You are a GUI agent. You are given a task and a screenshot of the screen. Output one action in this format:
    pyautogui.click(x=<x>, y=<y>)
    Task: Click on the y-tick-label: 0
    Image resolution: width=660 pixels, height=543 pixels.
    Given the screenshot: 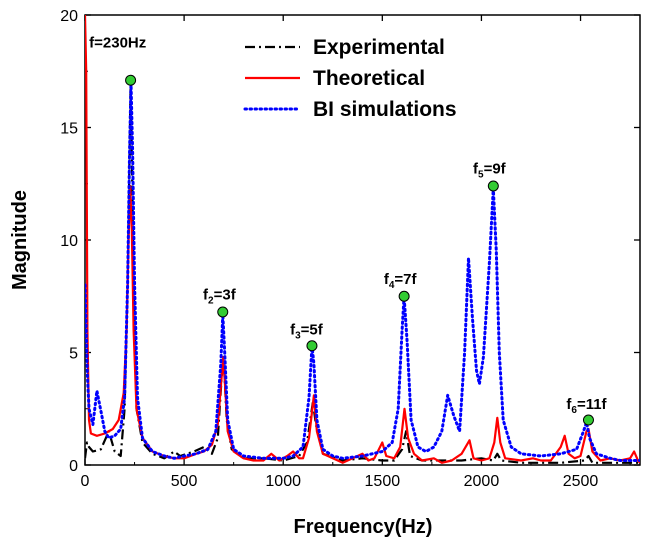 What is the action you would take?
    pyautogui.click(x=73, y=466)
    